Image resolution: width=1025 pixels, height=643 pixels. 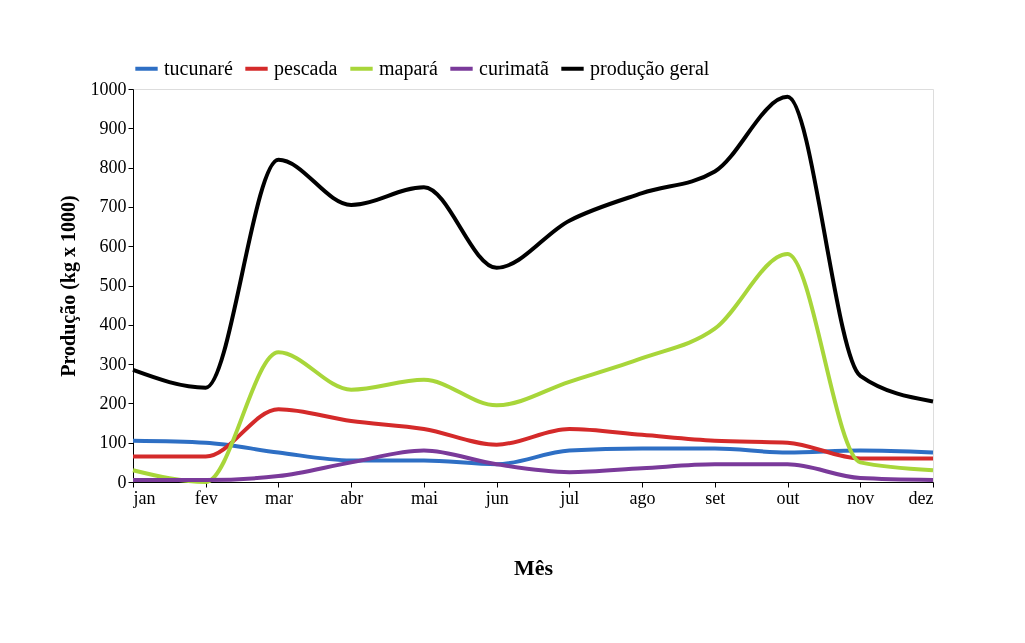 What do you see at coordinates (198, 67) in the screenshot?
I see `legend-label: tucunaré` at bounding box center [198, 67].